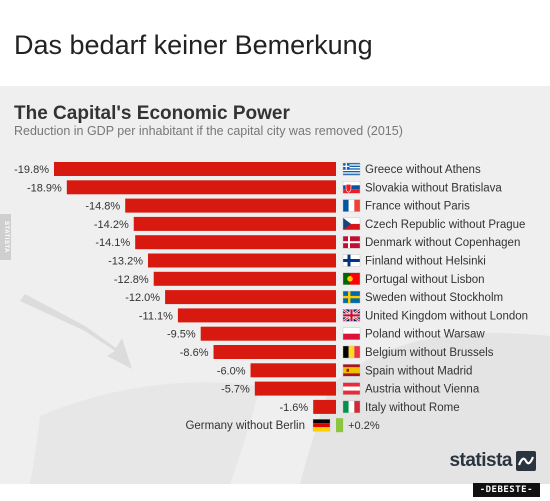 This screenshot has height=501, width=550. Describe the element at coordinates (112, 243) in the screenshot. I see `value-label: -14.1%` at that location.